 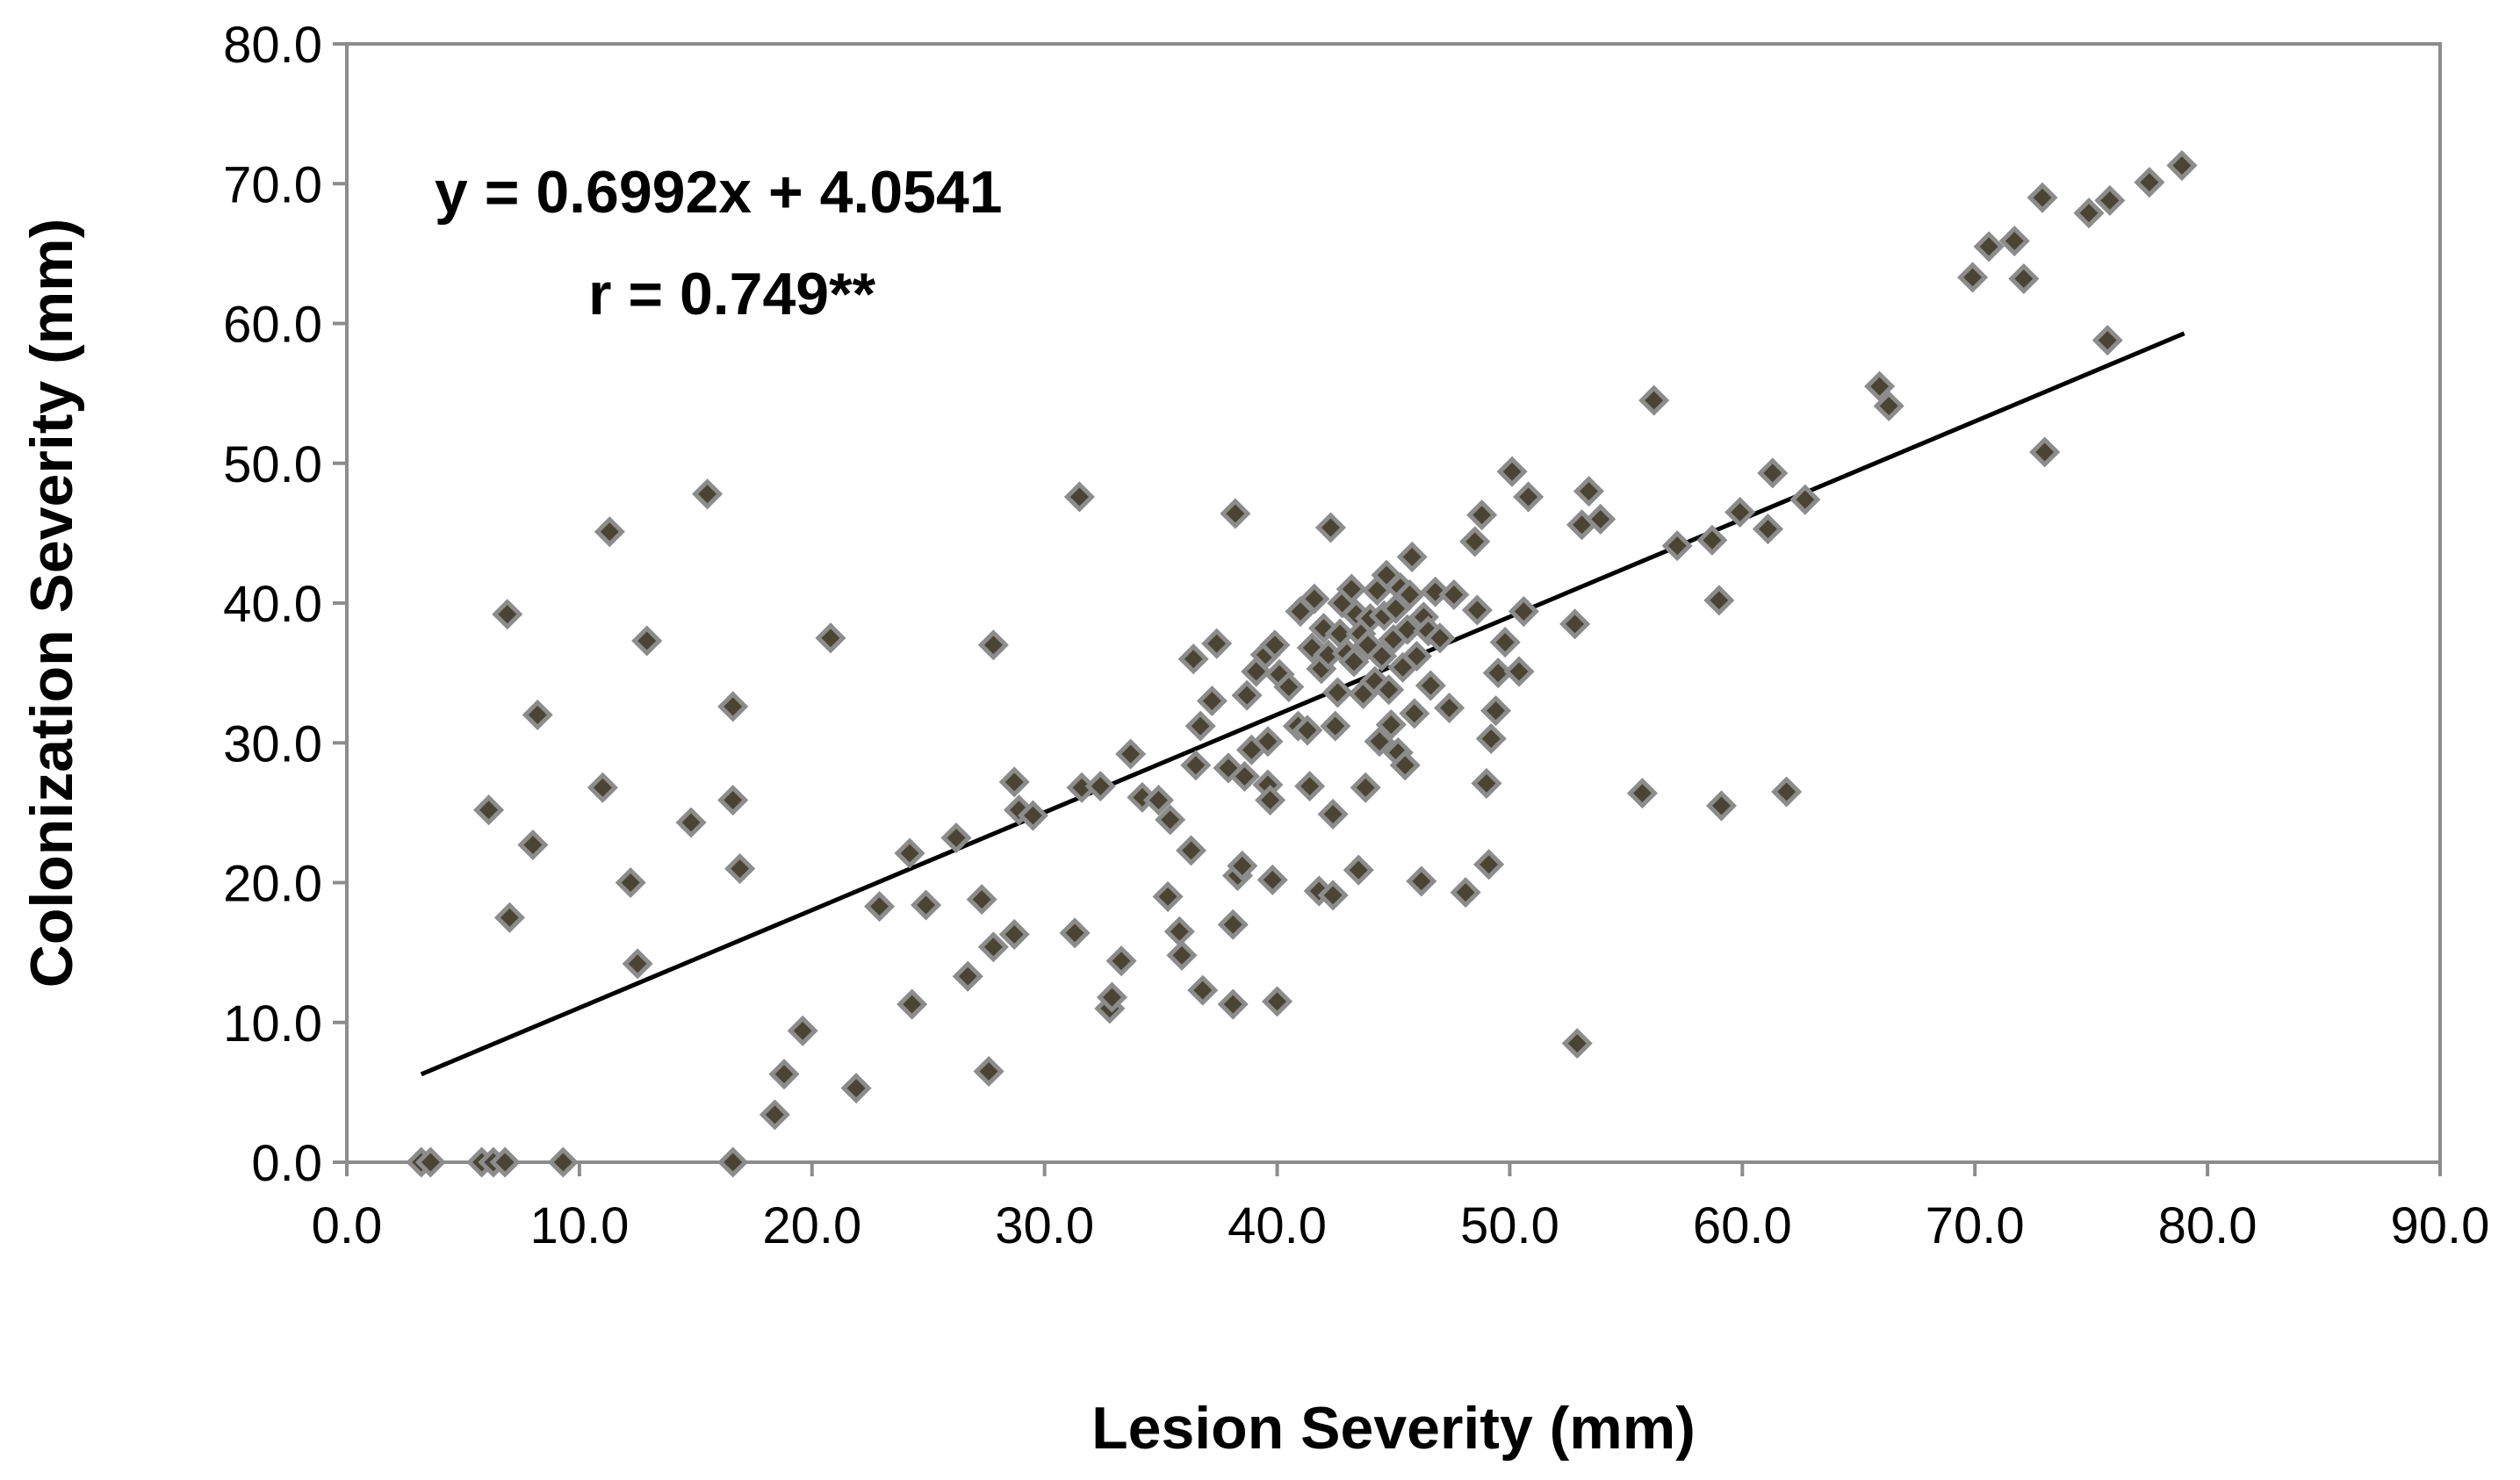 I want to click on x-tick-label: 90.0, so click(x=2440, y=1225).